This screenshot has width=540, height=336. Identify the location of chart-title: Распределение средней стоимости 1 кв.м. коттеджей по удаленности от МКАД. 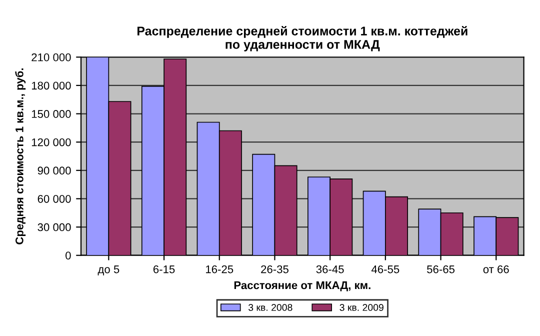
(303, 39).